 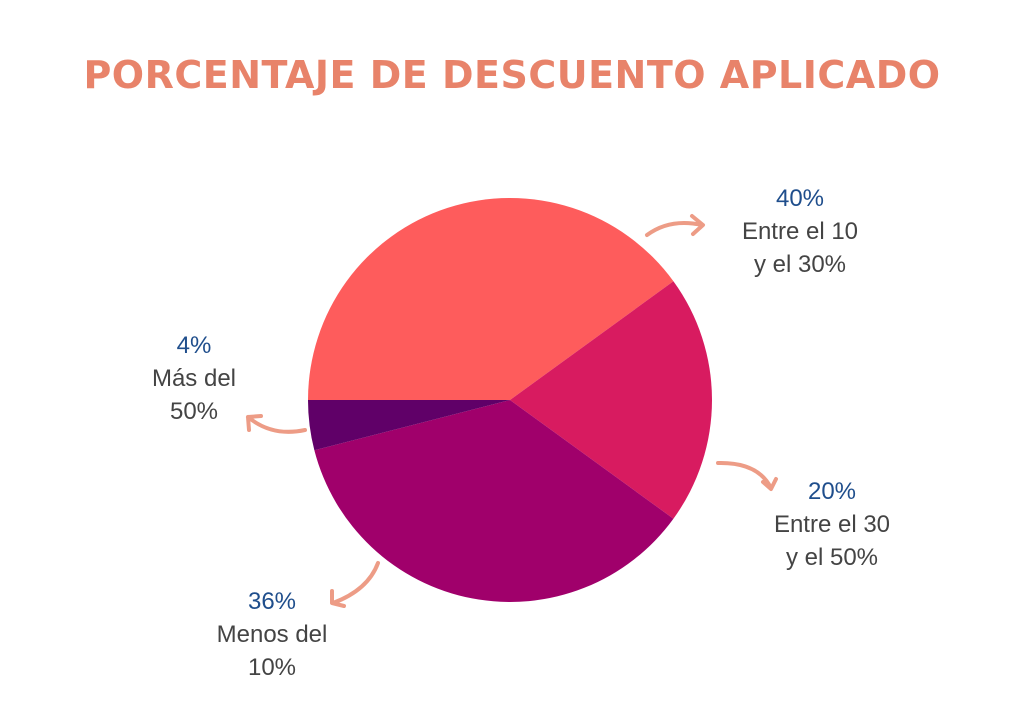 I want to click on slice-percentage-label: 20%, so click(x=832, y=491).